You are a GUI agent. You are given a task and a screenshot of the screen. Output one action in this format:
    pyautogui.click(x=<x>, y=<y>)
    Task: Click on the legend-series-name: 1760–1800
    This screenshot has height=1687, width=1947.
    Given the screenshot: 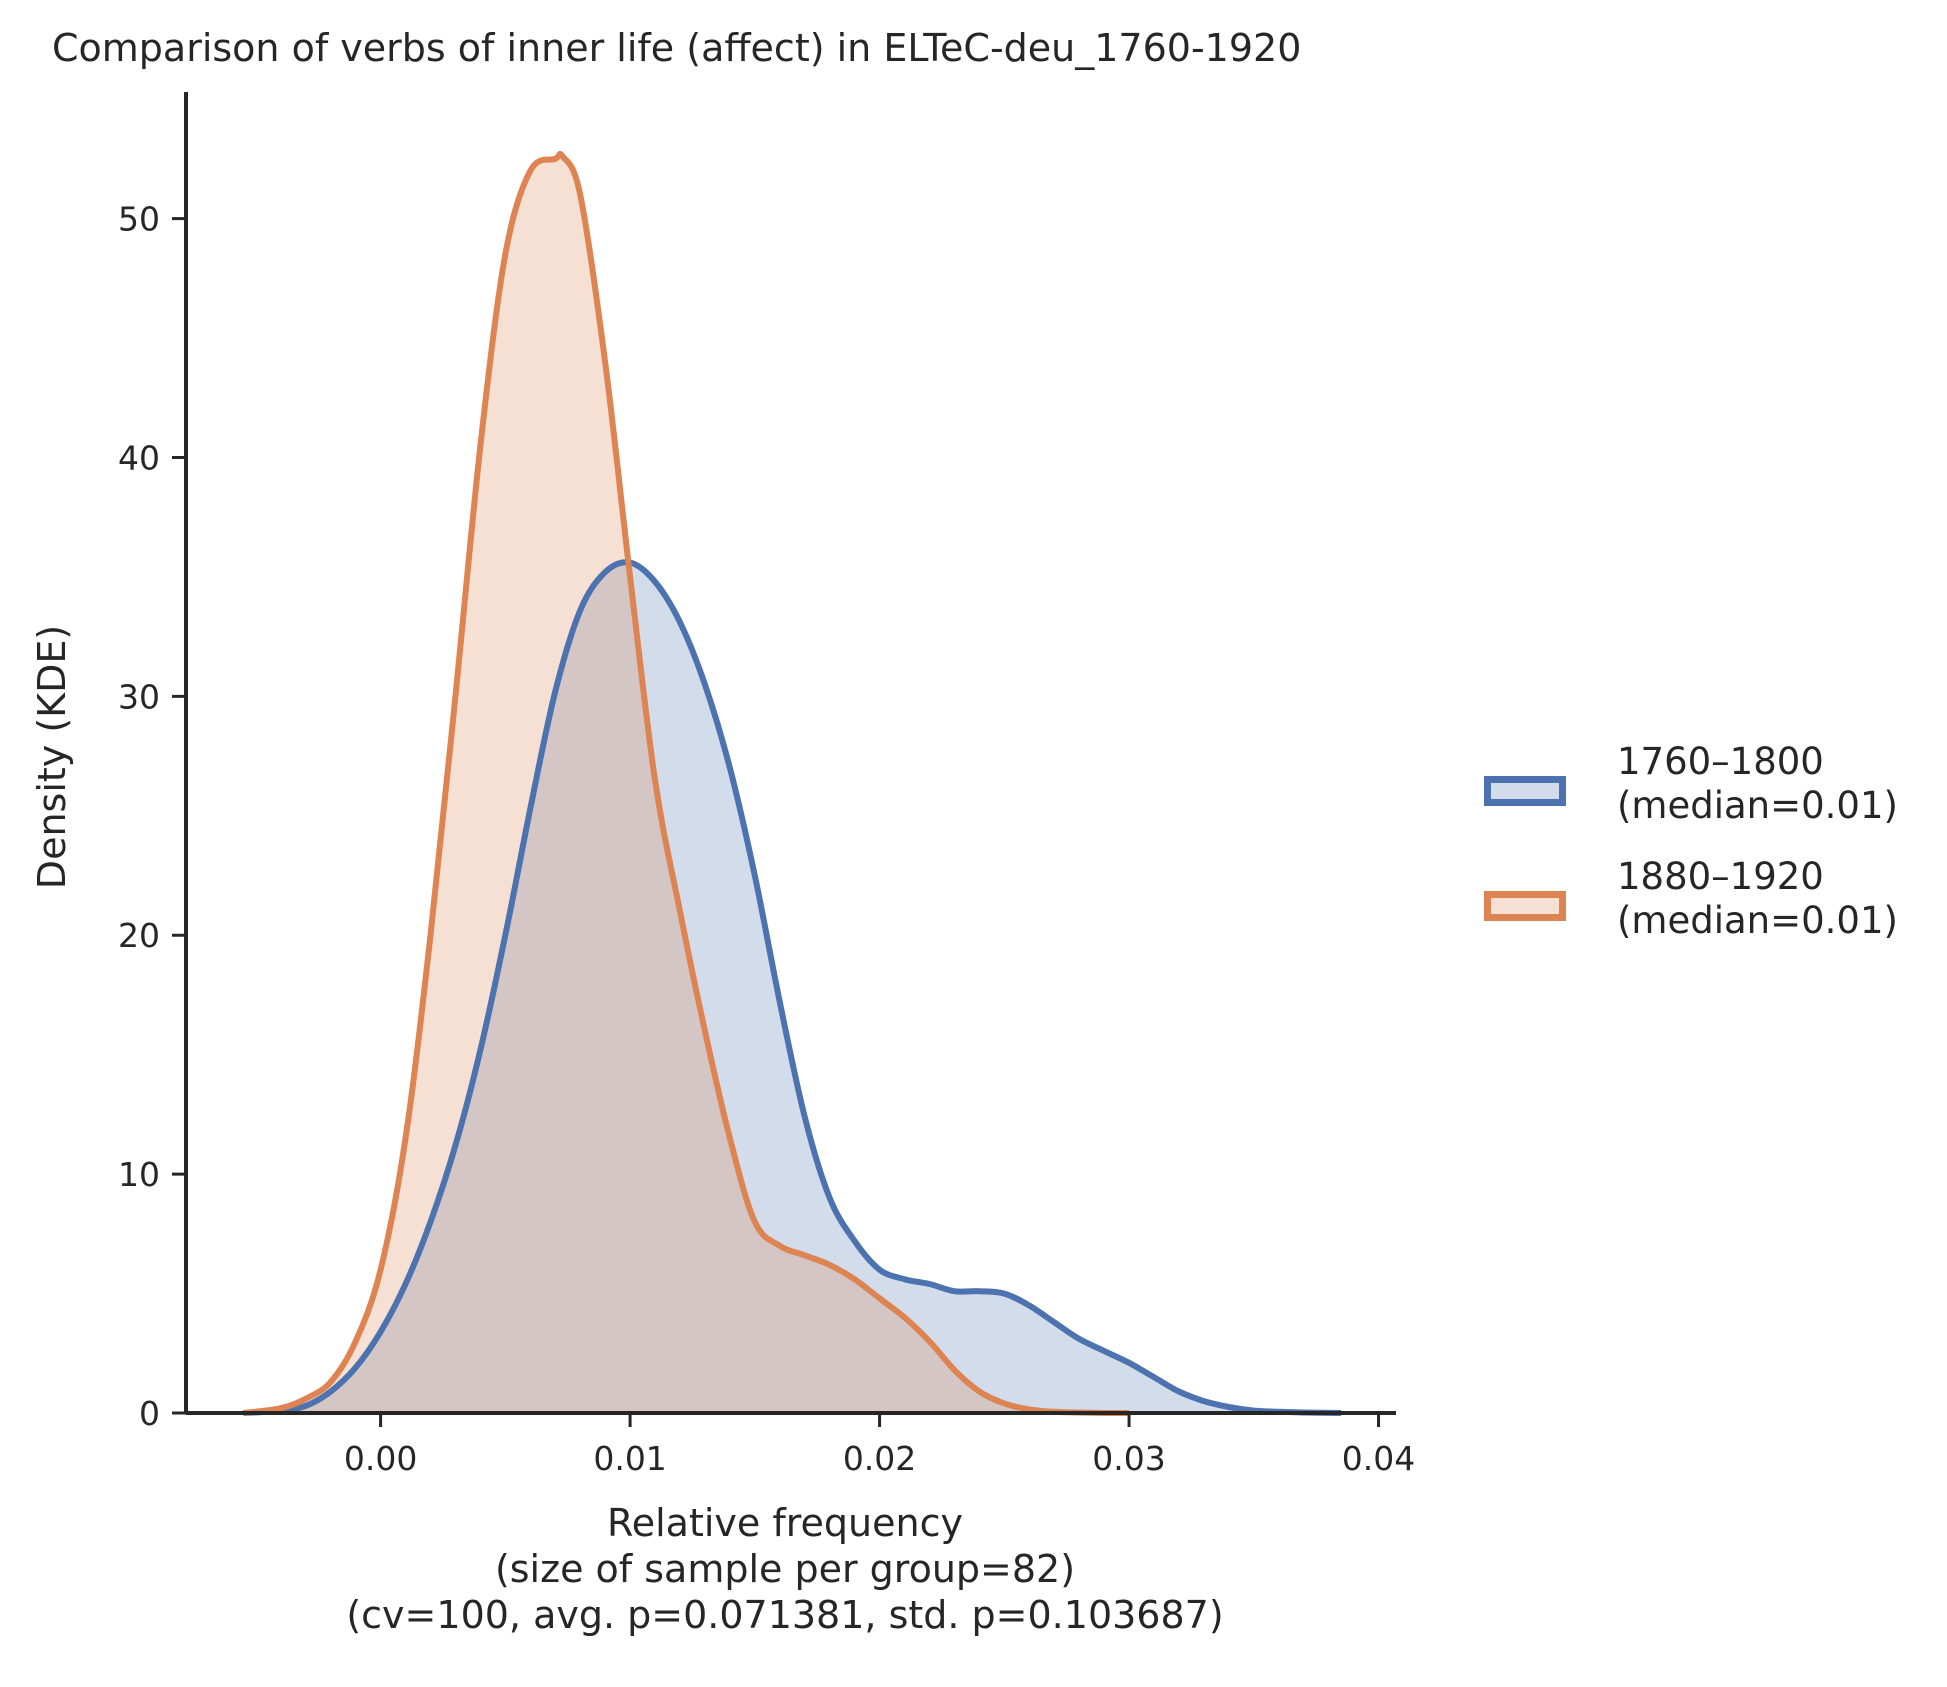 What is the action you would take?
    pyautogui.click(x=1720, y=761)
    